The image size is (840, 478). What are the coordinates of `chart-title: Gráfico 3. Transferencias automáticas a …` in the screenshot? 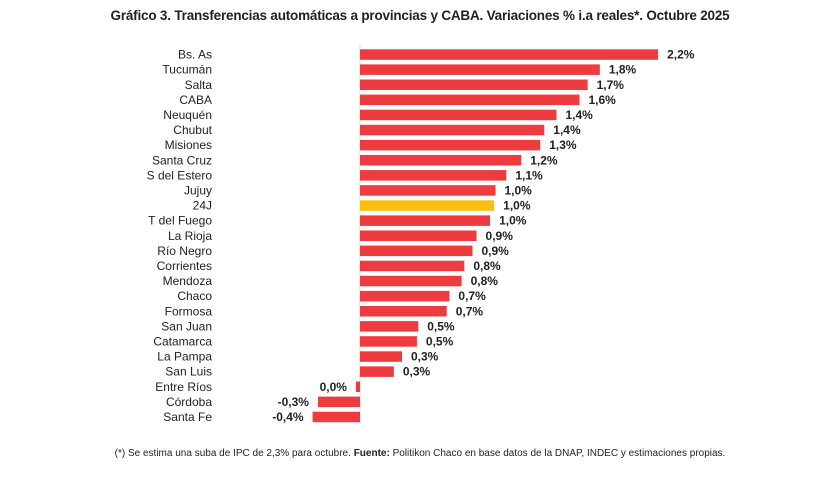 It's located at (420, 15).